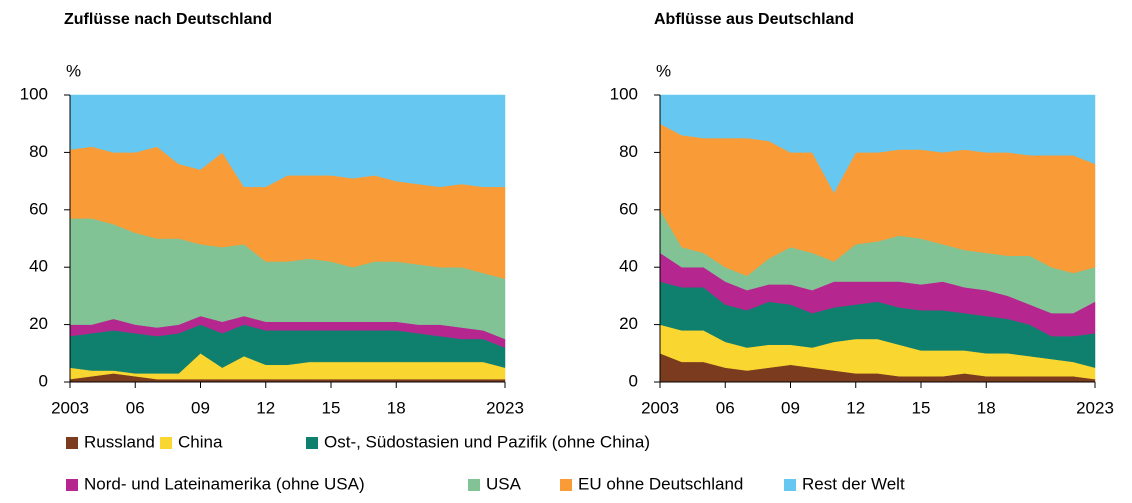 Image resolution: width=1132 pixels, height=503 pixels. I want to click on legend-label: China, so click(200, 441).